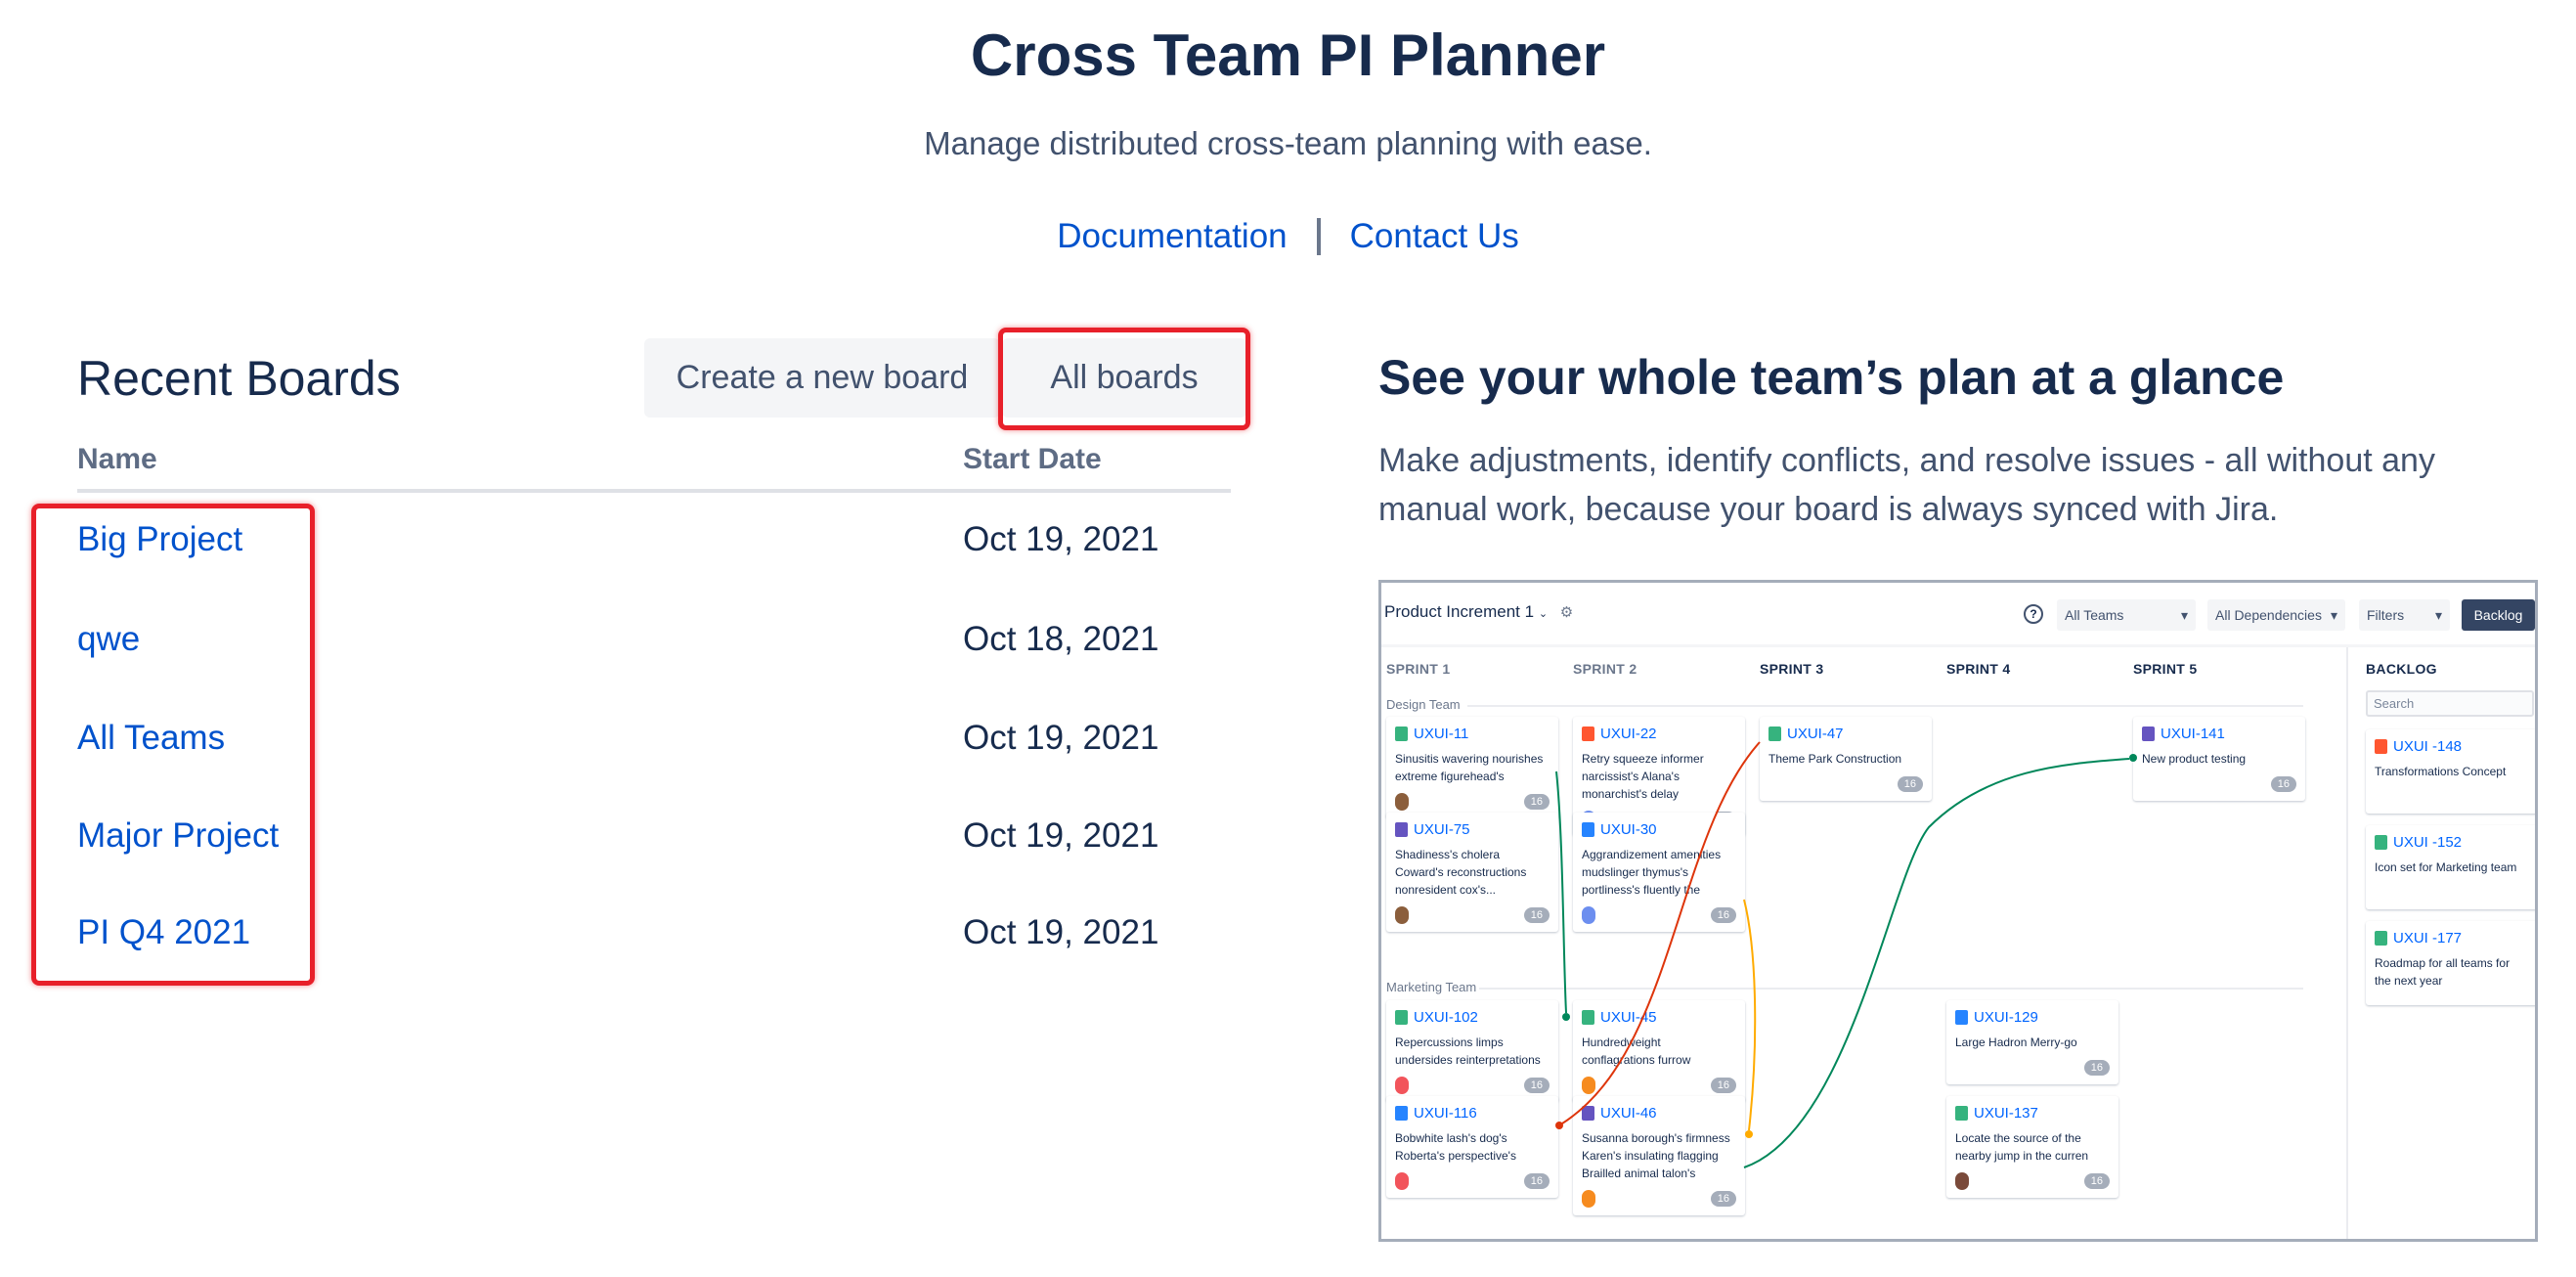 The width and height of the screenshot is (2576, 1277). What do you see at coordinates (239, 378) in the screenshot?
I see `recent-boards-heading: Recent Boards` at bounding box center [239, 378].